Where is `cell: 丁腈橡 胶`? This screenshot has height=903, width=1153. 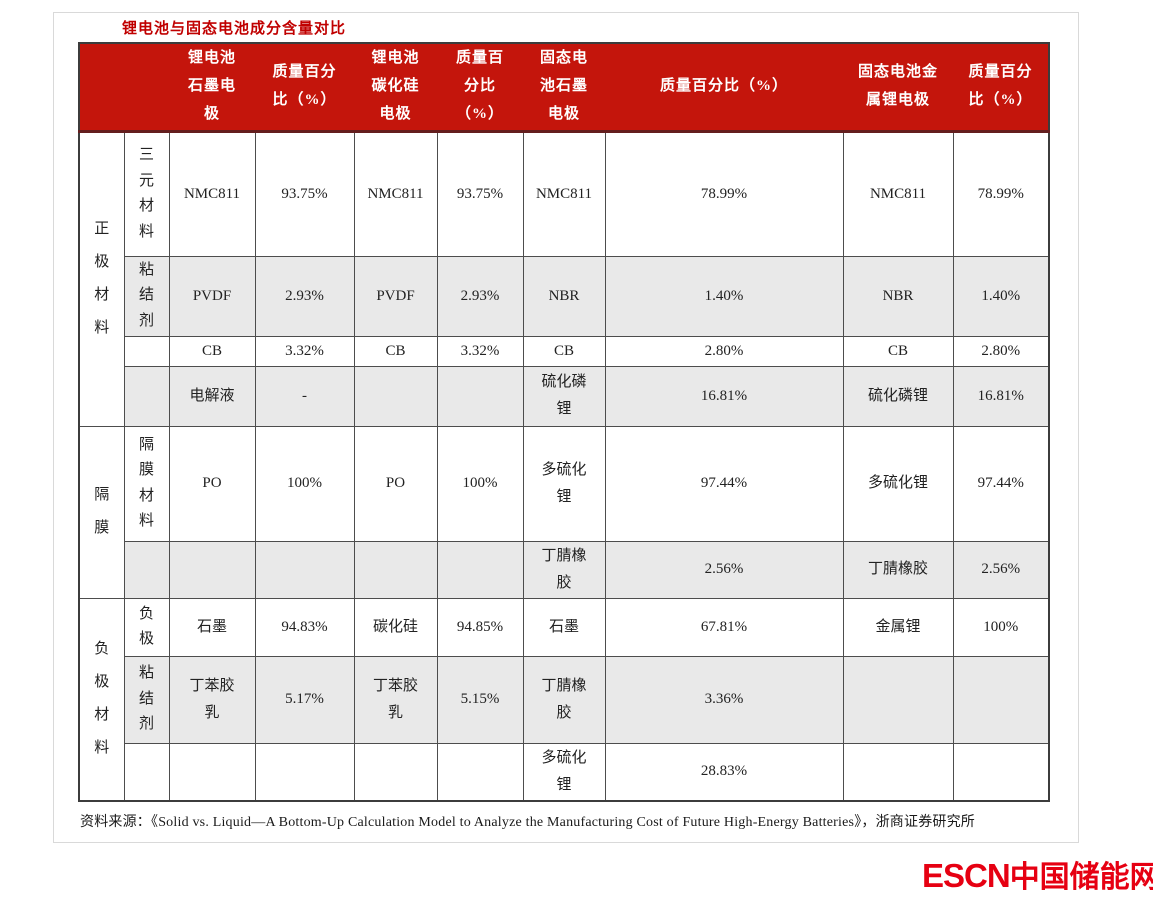 cell: 丁腈橡 胶 is located at coordinates (564, 699).